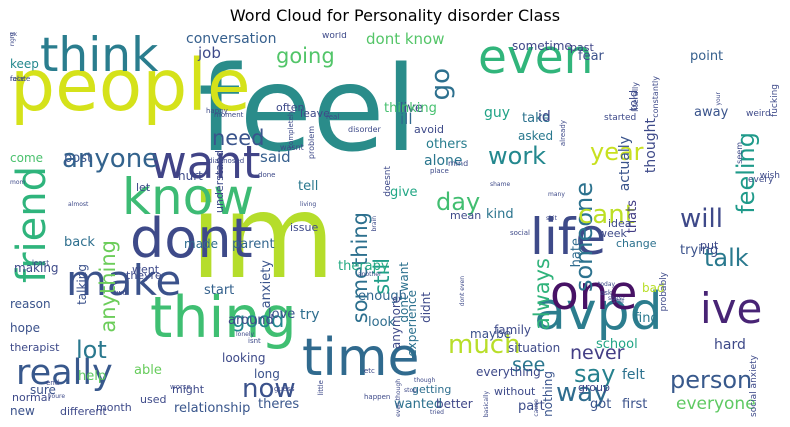 This screenshot has height=427, width=790. Describe the element at coordinates (551, 218) in the screenshot. I see `word-shit: shit` at that location.